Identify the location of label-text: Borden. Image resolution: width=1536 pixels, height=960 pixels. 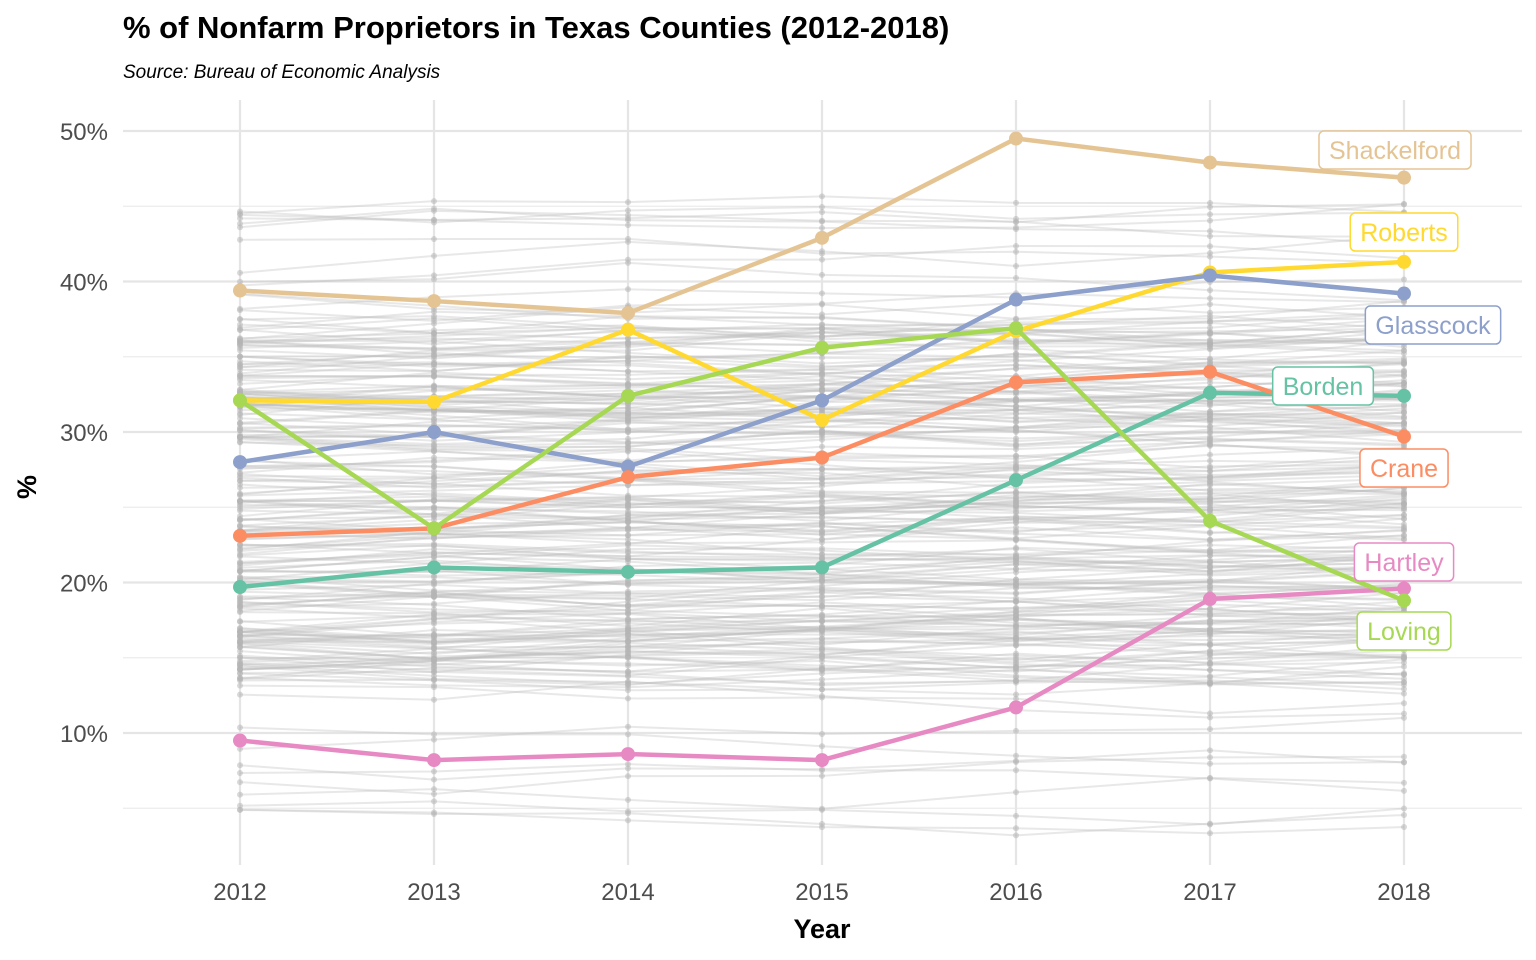
(1323, 387).